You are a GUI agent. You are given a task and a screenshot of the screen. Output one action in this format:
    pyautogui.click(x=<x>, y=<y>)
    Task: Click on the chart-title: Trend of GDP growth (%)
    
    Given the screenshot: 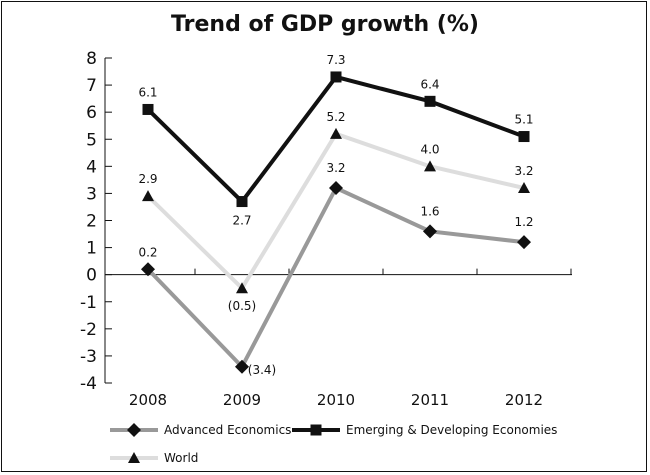 What is the action you would take?
    pyautogui.click(x=325, y=24)
    